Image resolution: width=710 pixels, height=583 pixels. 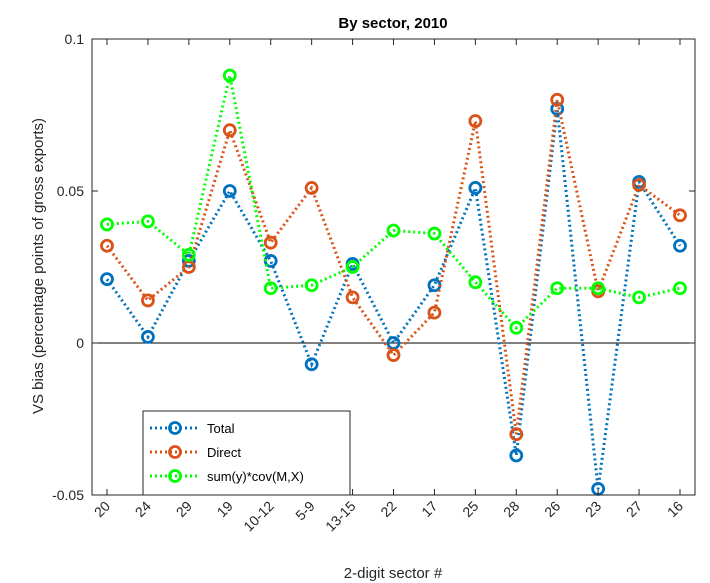 I want to click on x-tick-label: 5-9, so click(x=305, y=511).